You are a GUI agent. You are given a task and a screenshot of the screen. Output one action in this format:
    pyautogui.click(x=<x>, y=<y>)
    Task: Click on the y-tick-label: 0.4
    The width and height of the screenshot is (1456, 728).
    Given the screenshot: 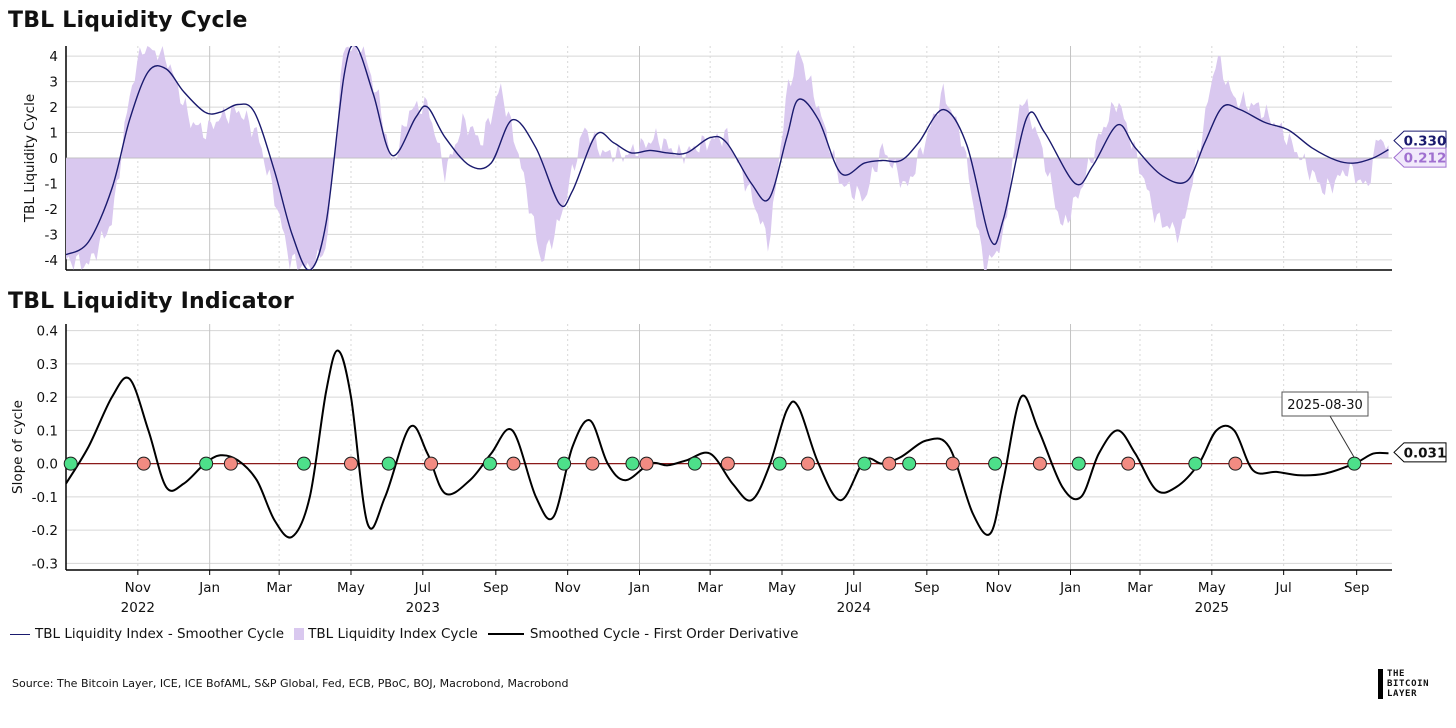 What is the action you would take?
    pyautogui.click(x=47, y=332)
    